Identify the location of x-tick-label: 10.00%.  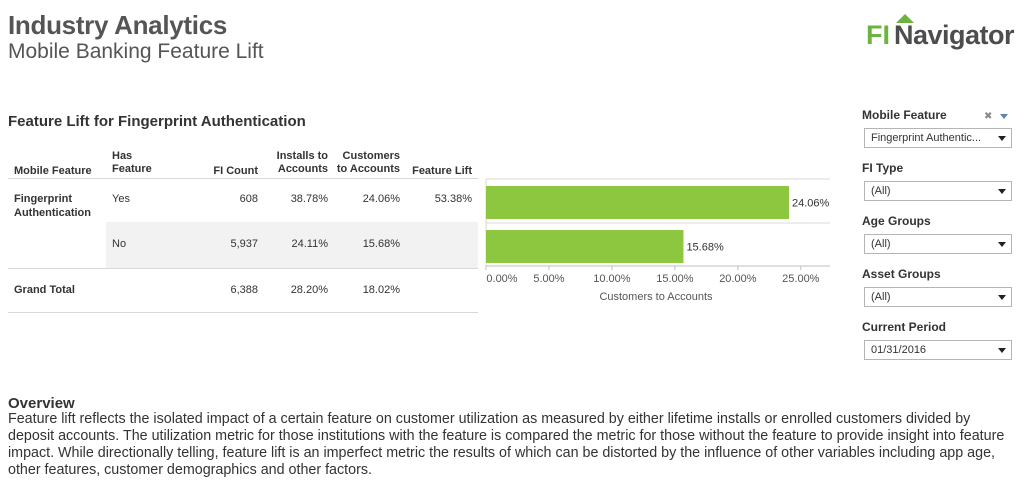
(612, 279).